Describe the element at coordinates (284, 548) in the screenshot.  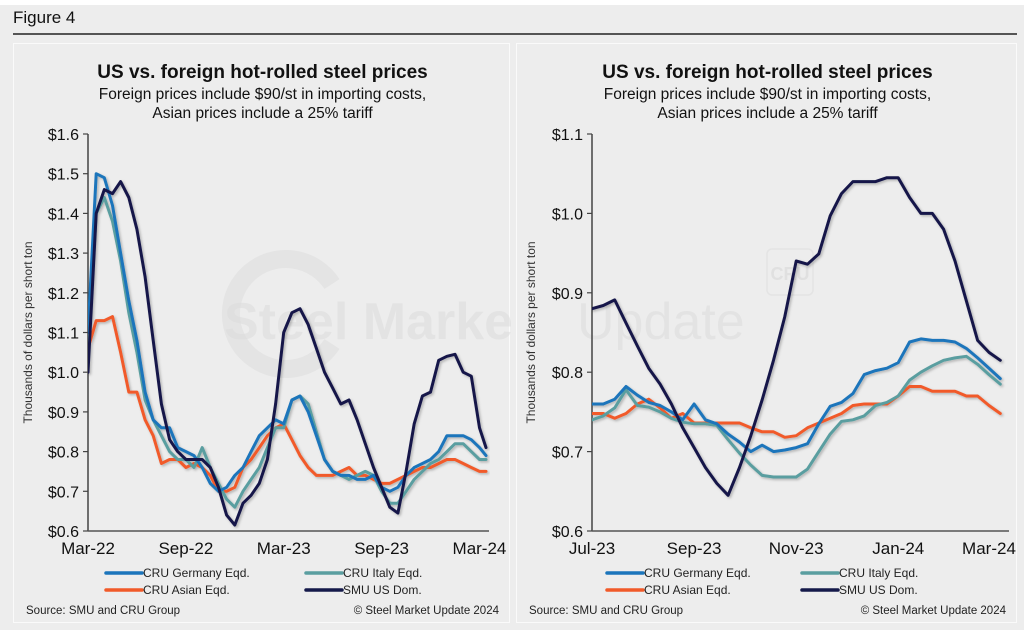
I see `x-tick-label: Mar-23` at that location.